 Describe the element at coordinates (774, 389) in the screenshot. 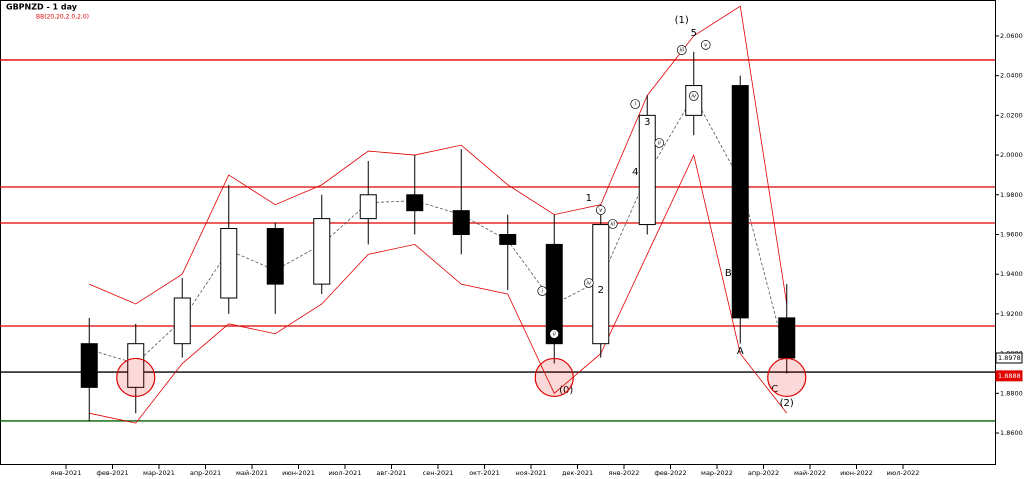

I see `wave-label: C` at that location.